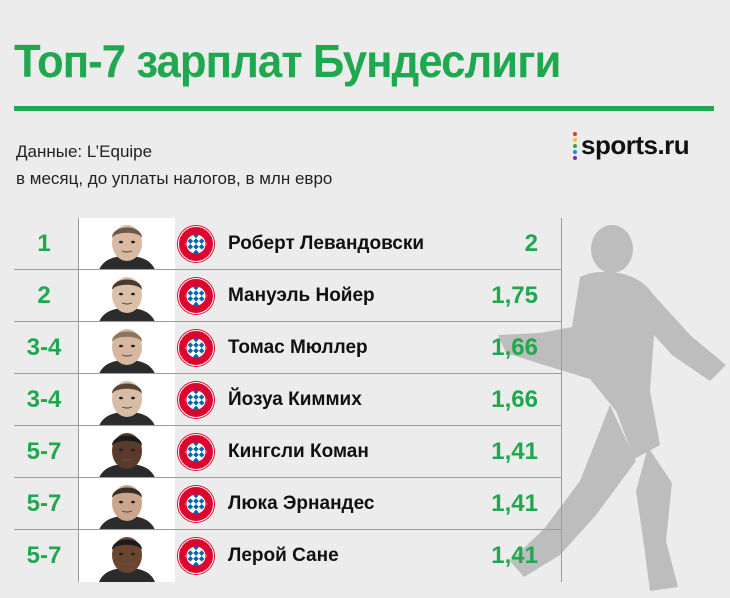 The width and height of the screenshot is (730, 598). I want to click on page-title: Топ-7 зарплат Бундеслиги, so click(287, 61).